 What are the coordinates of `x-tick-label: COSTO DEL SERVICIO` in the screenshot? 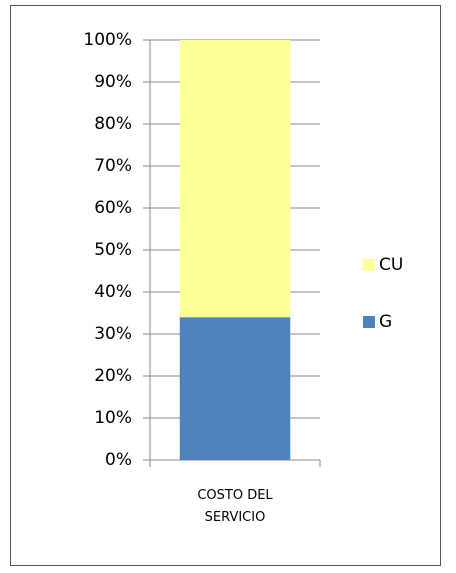 It's located at (235, 506).